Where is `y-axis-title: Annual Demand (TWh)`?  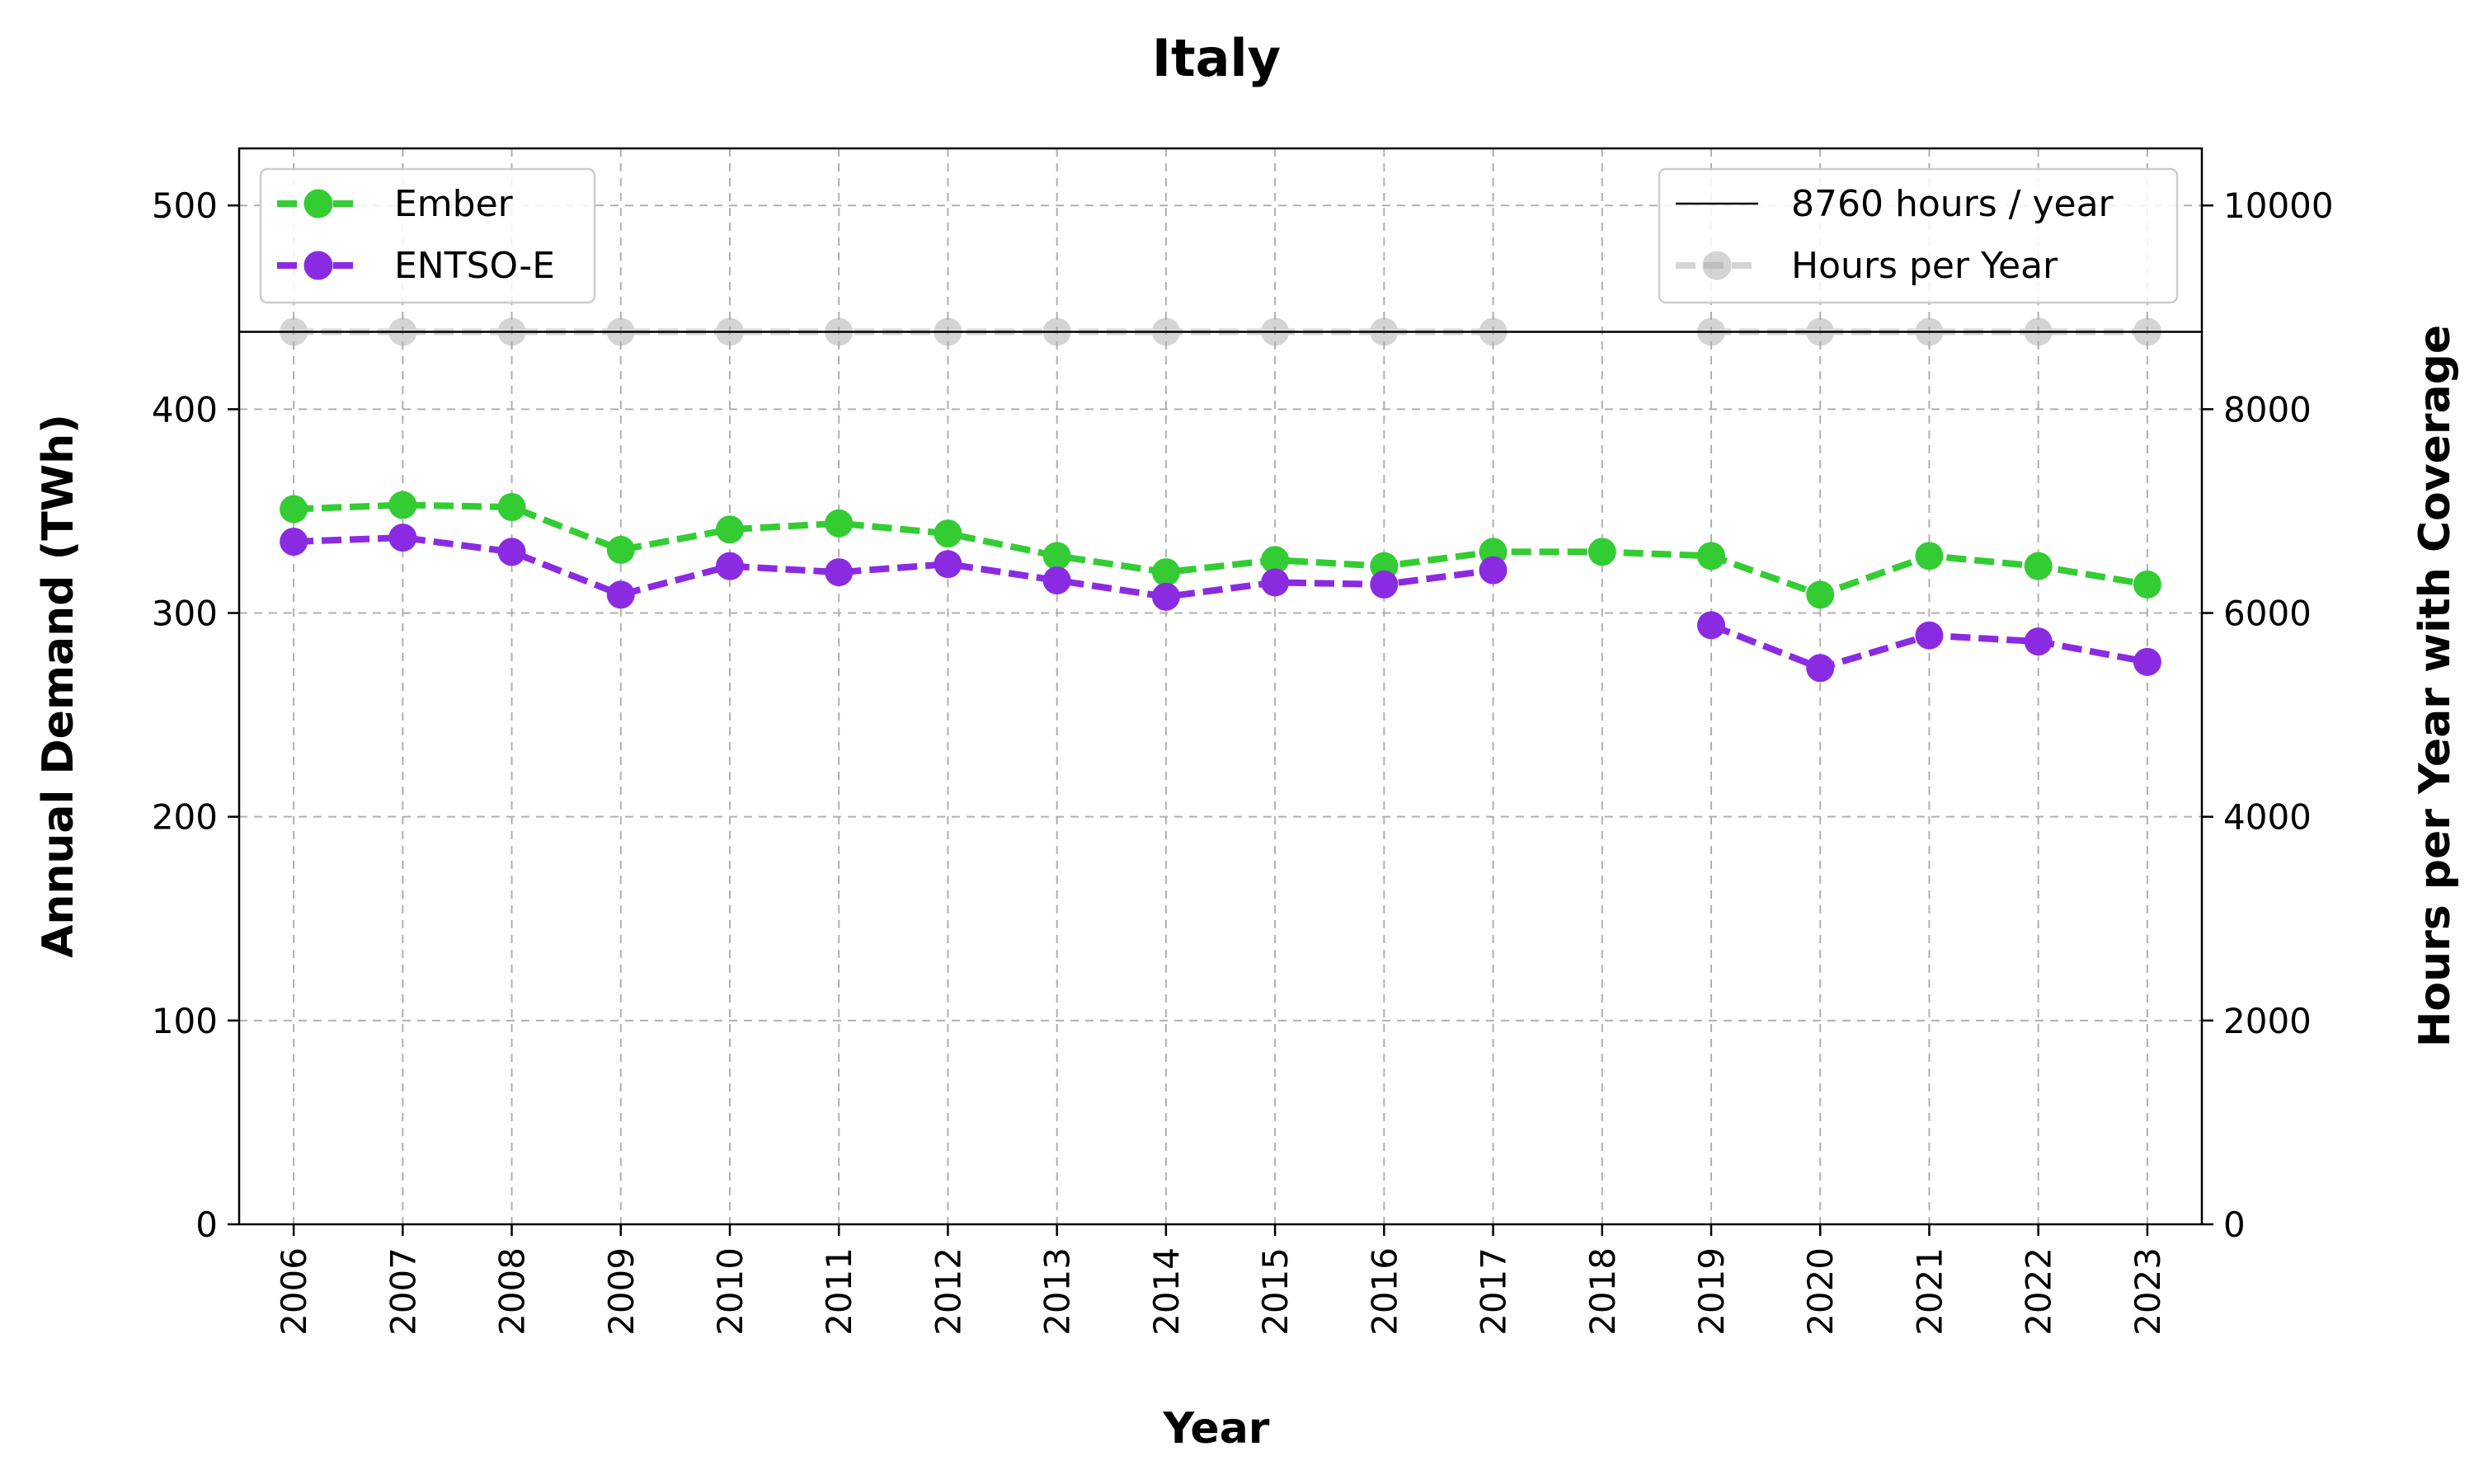
y-axis-title: Annual Demand (TWh) is located at coordinates (58, 686).